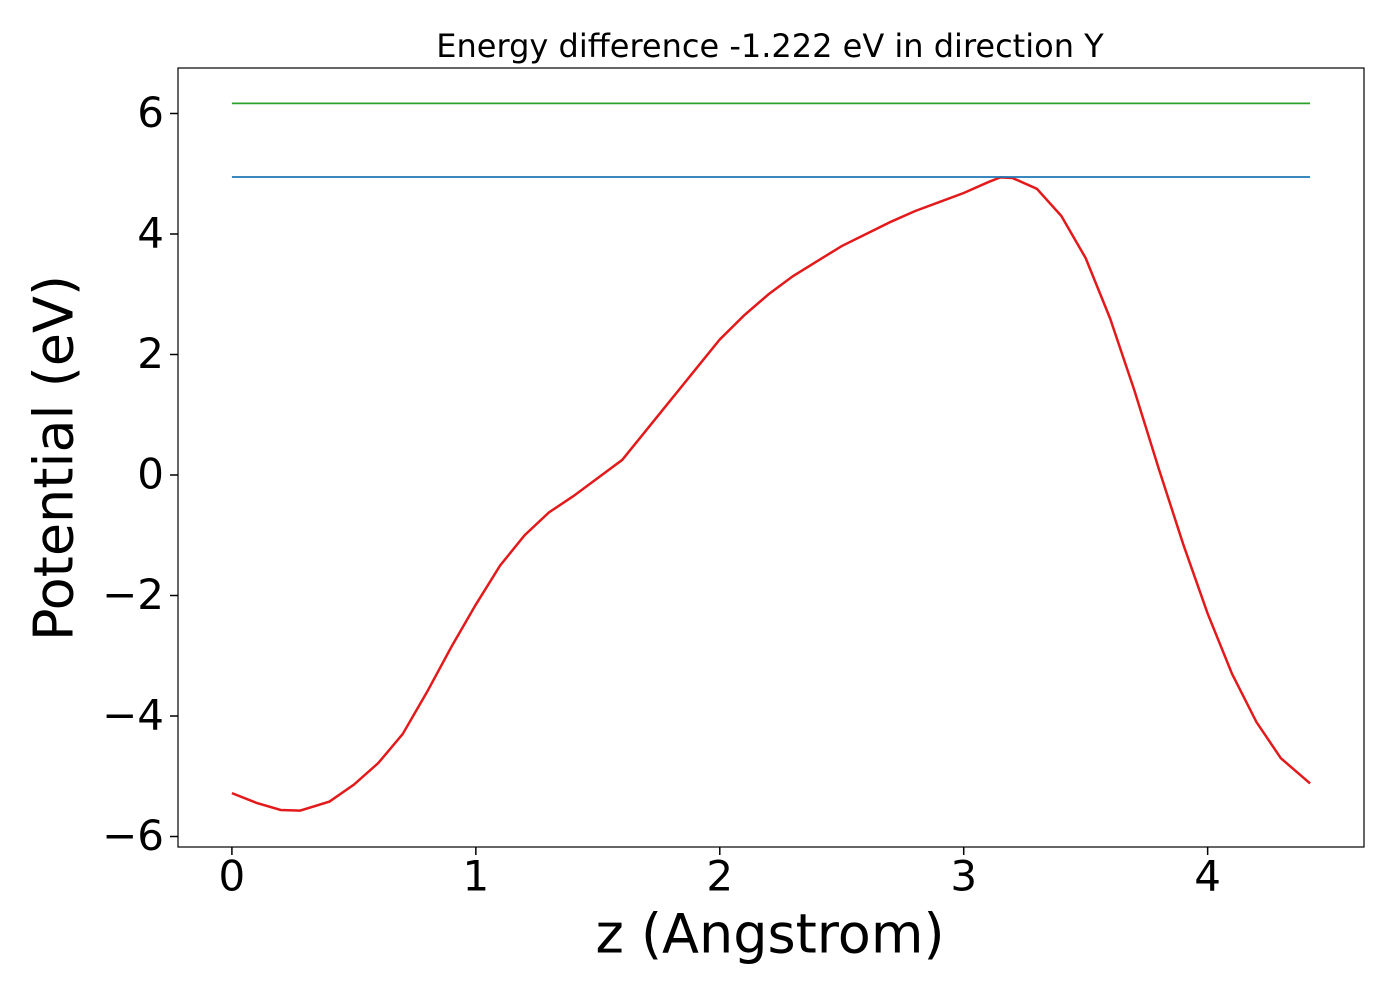 The height and width of the screenshot is (1000, 1400). What do you see at coordinates (719, 876) in the screenshot?
I see `x-tick-label: 2` at bounding box center [719, 876].